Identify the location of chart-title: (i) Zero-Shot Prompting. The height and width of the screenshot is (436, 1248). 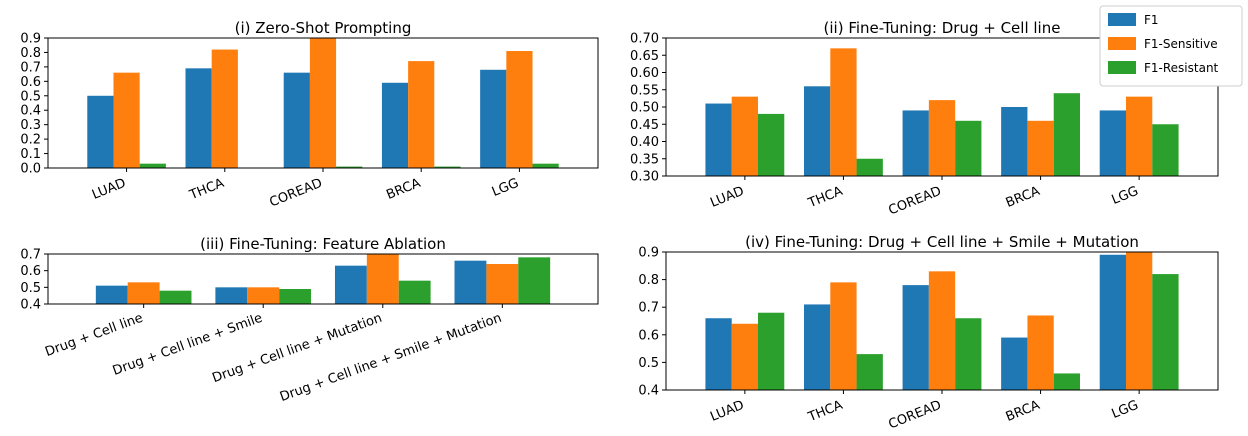
(323, 28).